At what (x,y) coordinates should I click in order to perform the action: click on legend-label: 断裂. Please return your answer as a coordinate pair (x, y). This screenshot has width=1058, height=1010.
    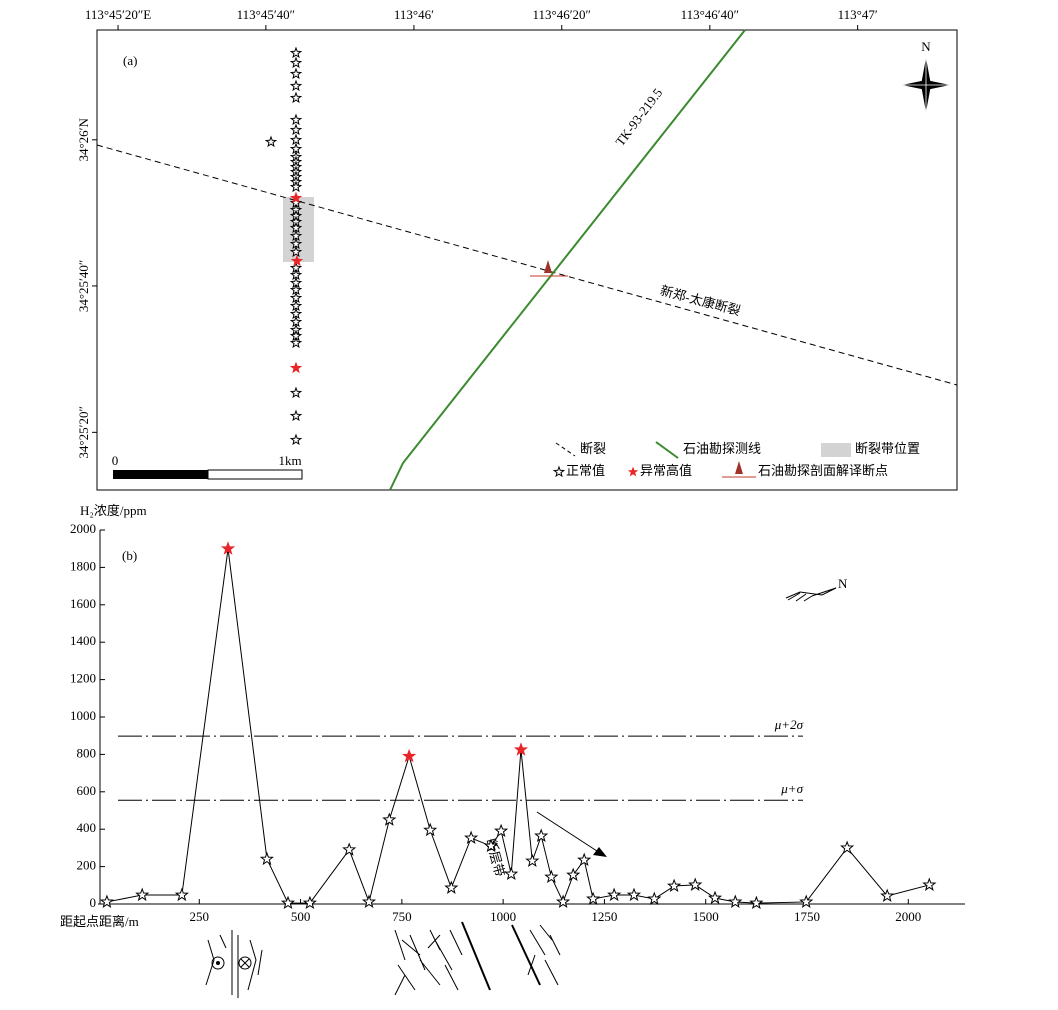
    Looking at the image, I should click on (593, 448).